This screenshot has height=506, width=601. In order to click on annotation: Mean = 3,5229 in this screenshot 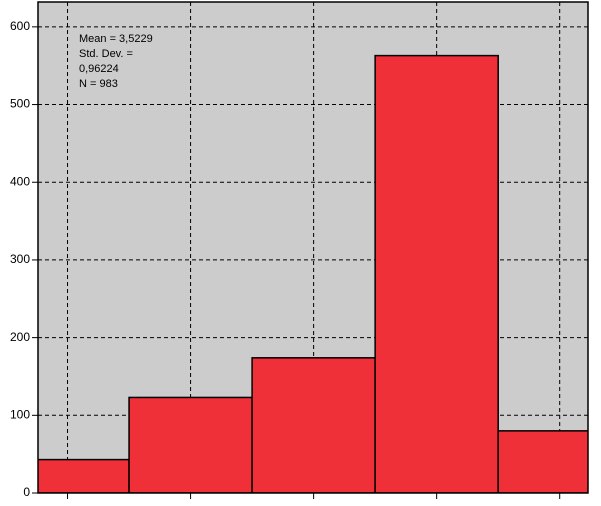, I will do `click(116, 39)`.